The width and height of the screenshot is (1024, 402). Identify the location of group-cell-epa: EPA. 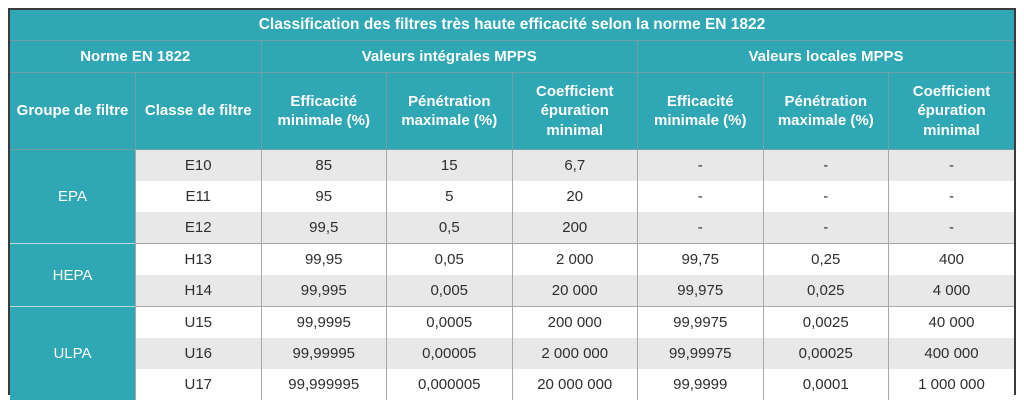
(73, 196).